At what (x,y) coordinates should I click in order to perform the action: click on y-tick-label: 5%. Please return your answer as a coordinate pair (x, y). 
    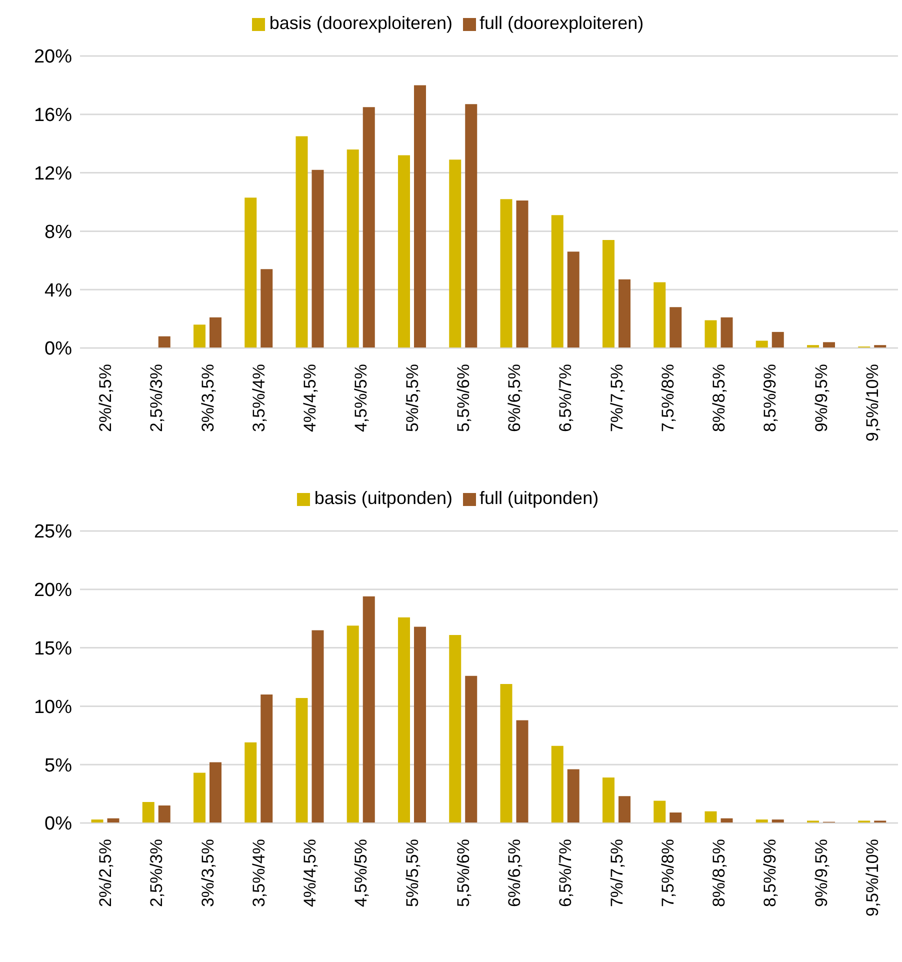
    Looking at the image, I should click on (58, 765).